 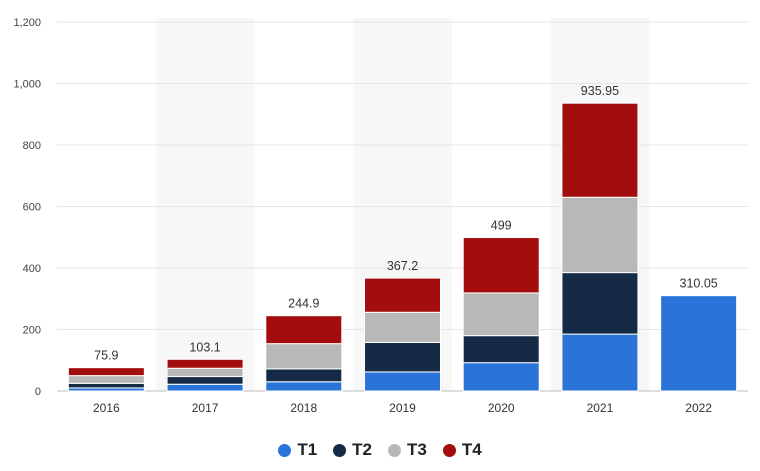 I want to click on legend-item-t4: T4, so click(x=462, y=450).